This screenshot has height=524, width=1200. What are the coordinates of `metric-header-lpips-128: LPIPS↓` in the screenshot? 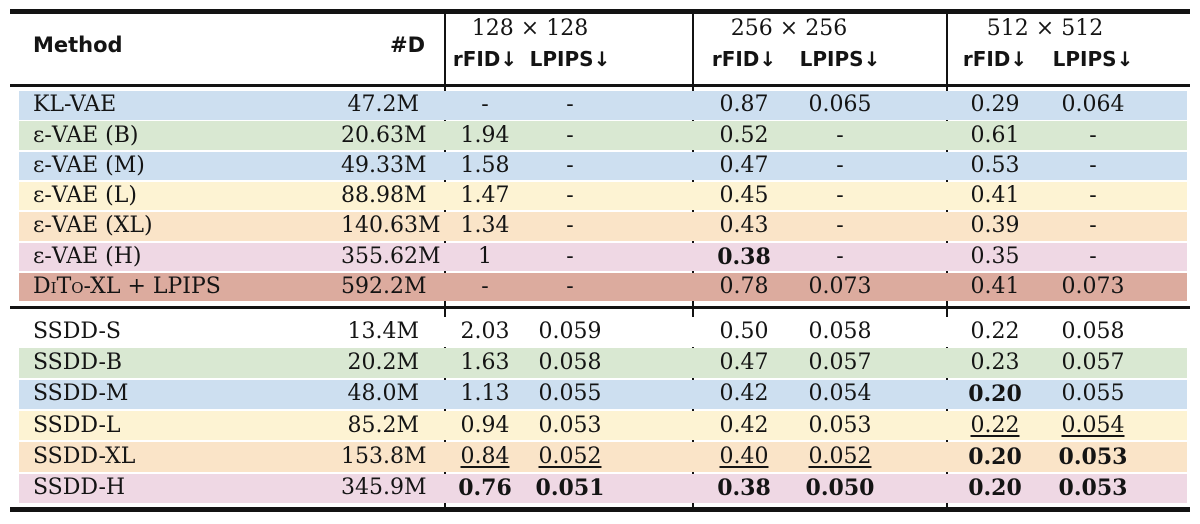 It's located at (570, 59).